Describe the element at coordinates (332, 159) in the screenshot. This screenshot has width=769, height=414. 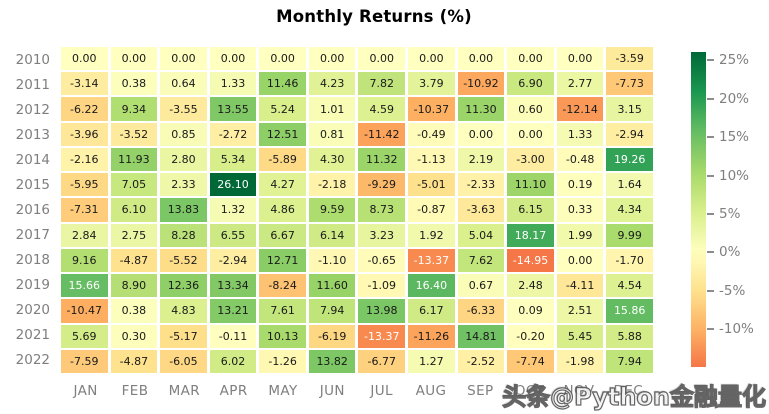
I see `heatmap-cell: 4.30` at that location.